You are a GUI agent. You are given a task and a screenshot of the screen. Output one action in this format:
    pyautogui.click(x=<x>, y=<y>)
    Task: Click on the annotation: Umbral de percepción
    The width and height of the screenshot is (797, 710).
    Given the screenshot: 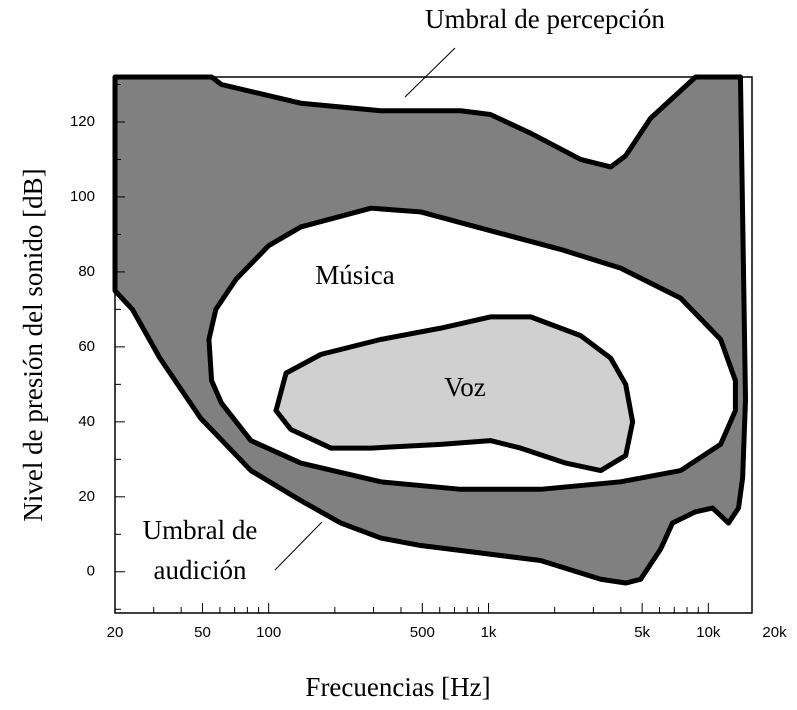 What is the action you would take?
    pyautogui.click(x=545, y=19)
    